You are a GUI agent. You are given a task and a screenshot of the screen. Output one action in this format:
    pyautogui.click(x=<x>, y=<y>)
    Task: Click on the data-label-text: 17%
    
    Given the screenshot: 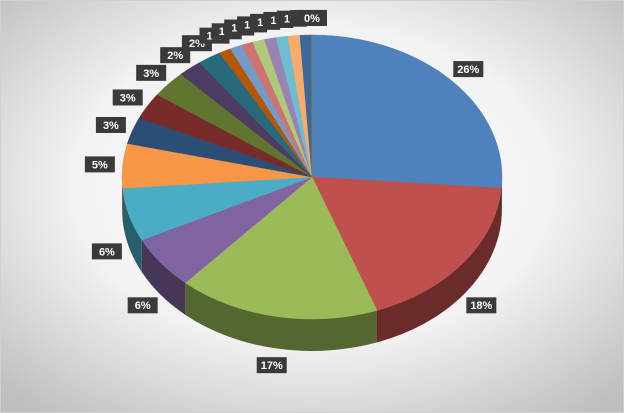 What is the action you would take?
    pyautogui.click(x=272, y=366)
    